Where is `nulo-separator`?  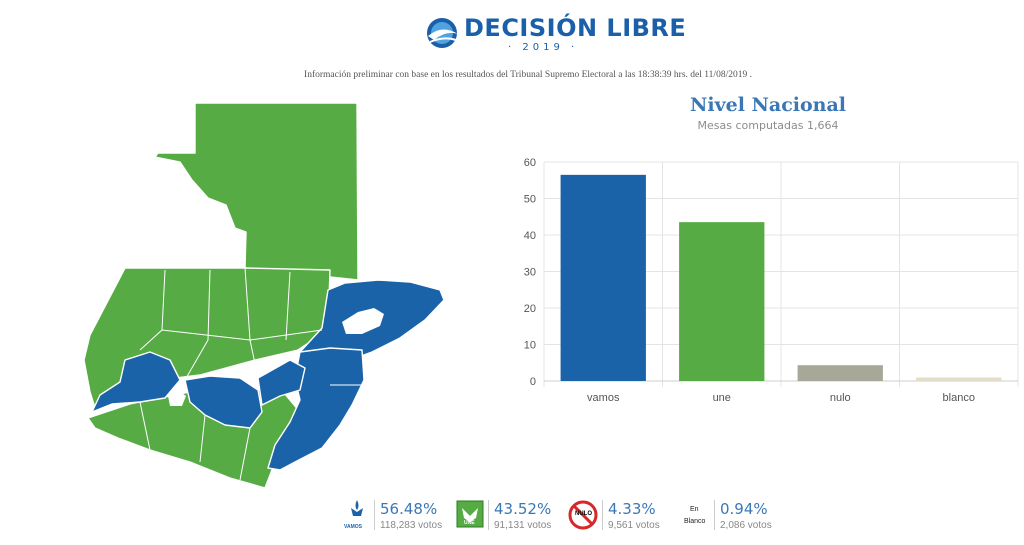 nulo-separator is located at coordinates (602, 515).